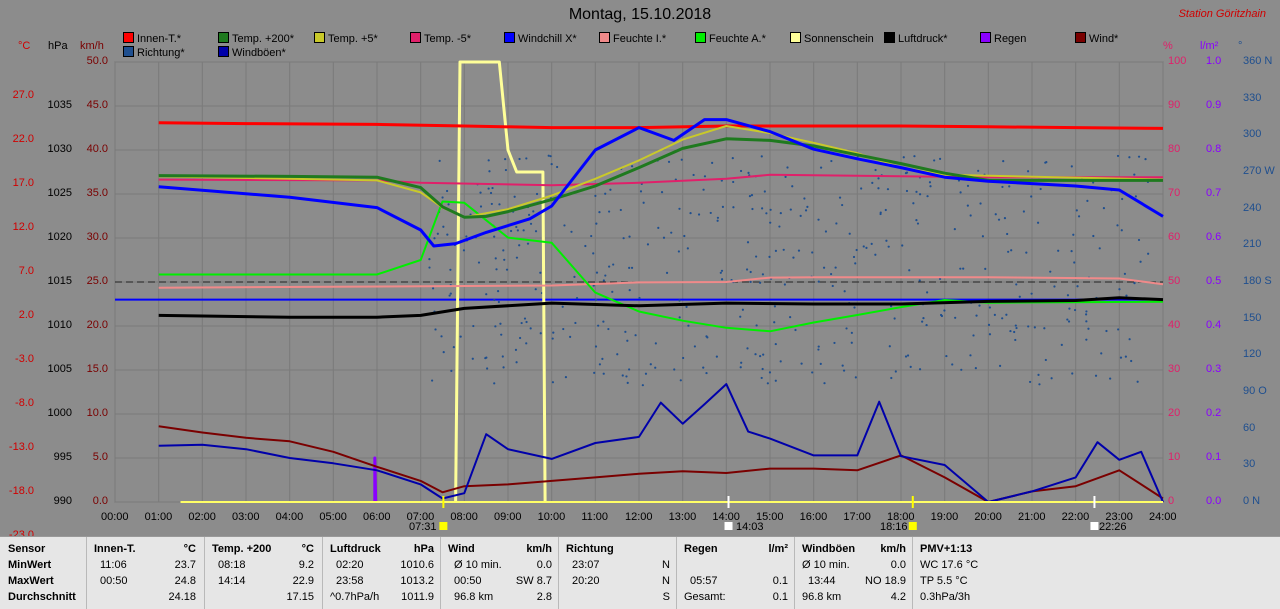 The height and width of the screenshot is (609, 1280). I want to click on richtung-r3b: S, so click(666, 597).